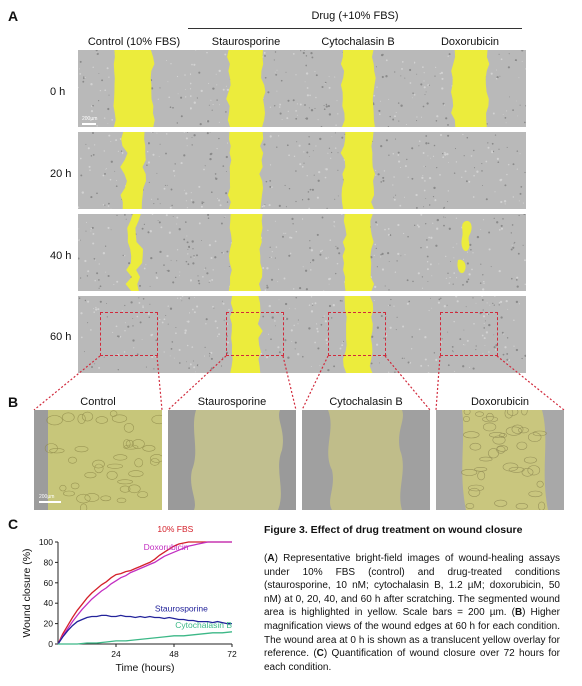 This screenshot has width=582, height=686. What do you see at coordinates (134, 252) in the screenshot?
I see `micrograph-control-40h` at bounding box center [134, 252].